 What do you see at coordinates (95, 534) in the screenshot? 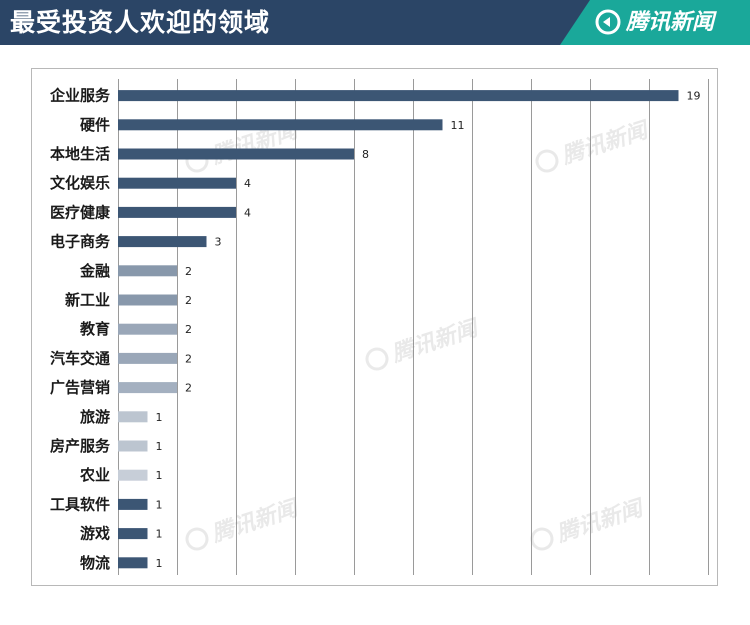
I see `category-label: 游戏` at bounding box center [95, 534].